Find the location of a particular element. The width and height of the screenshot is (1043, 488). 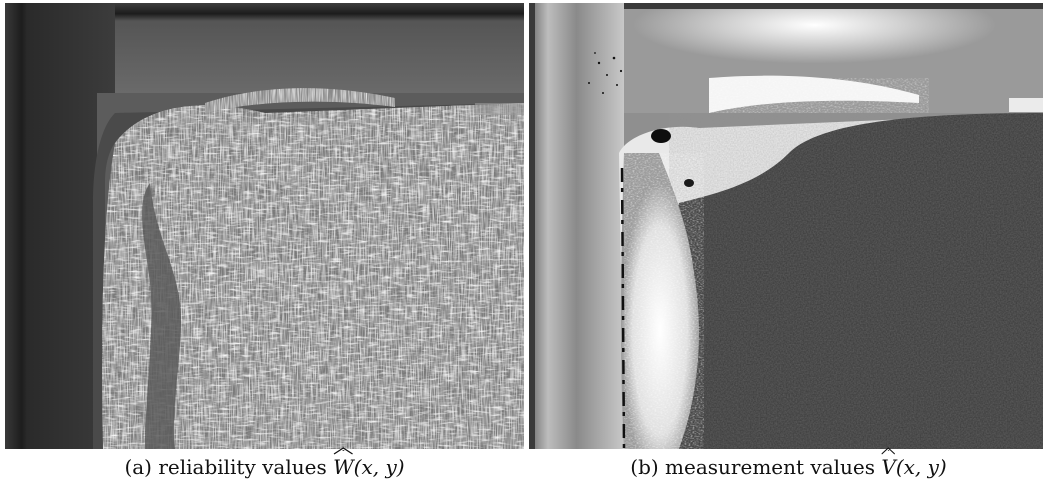

caption-measurement-symbol: V is located at coordinates (888, 464).